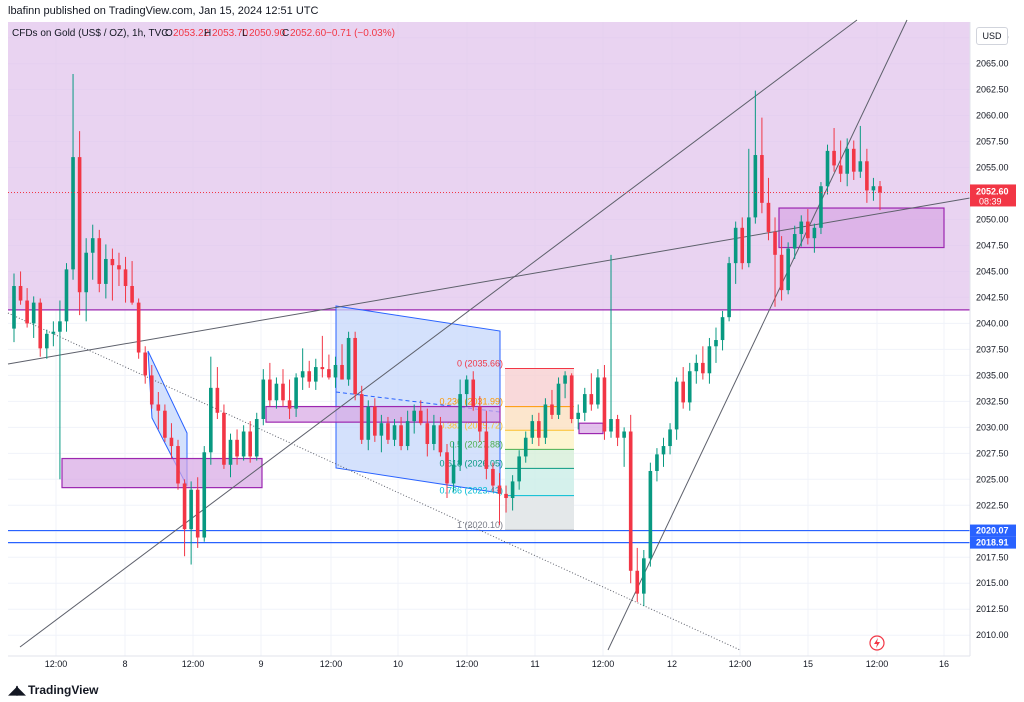 Image resolution: width=1024 pixels, height=702 pixels. Describe the element at coordinates (245, 33) in the screenshot. I see `low-label: L` at that location.